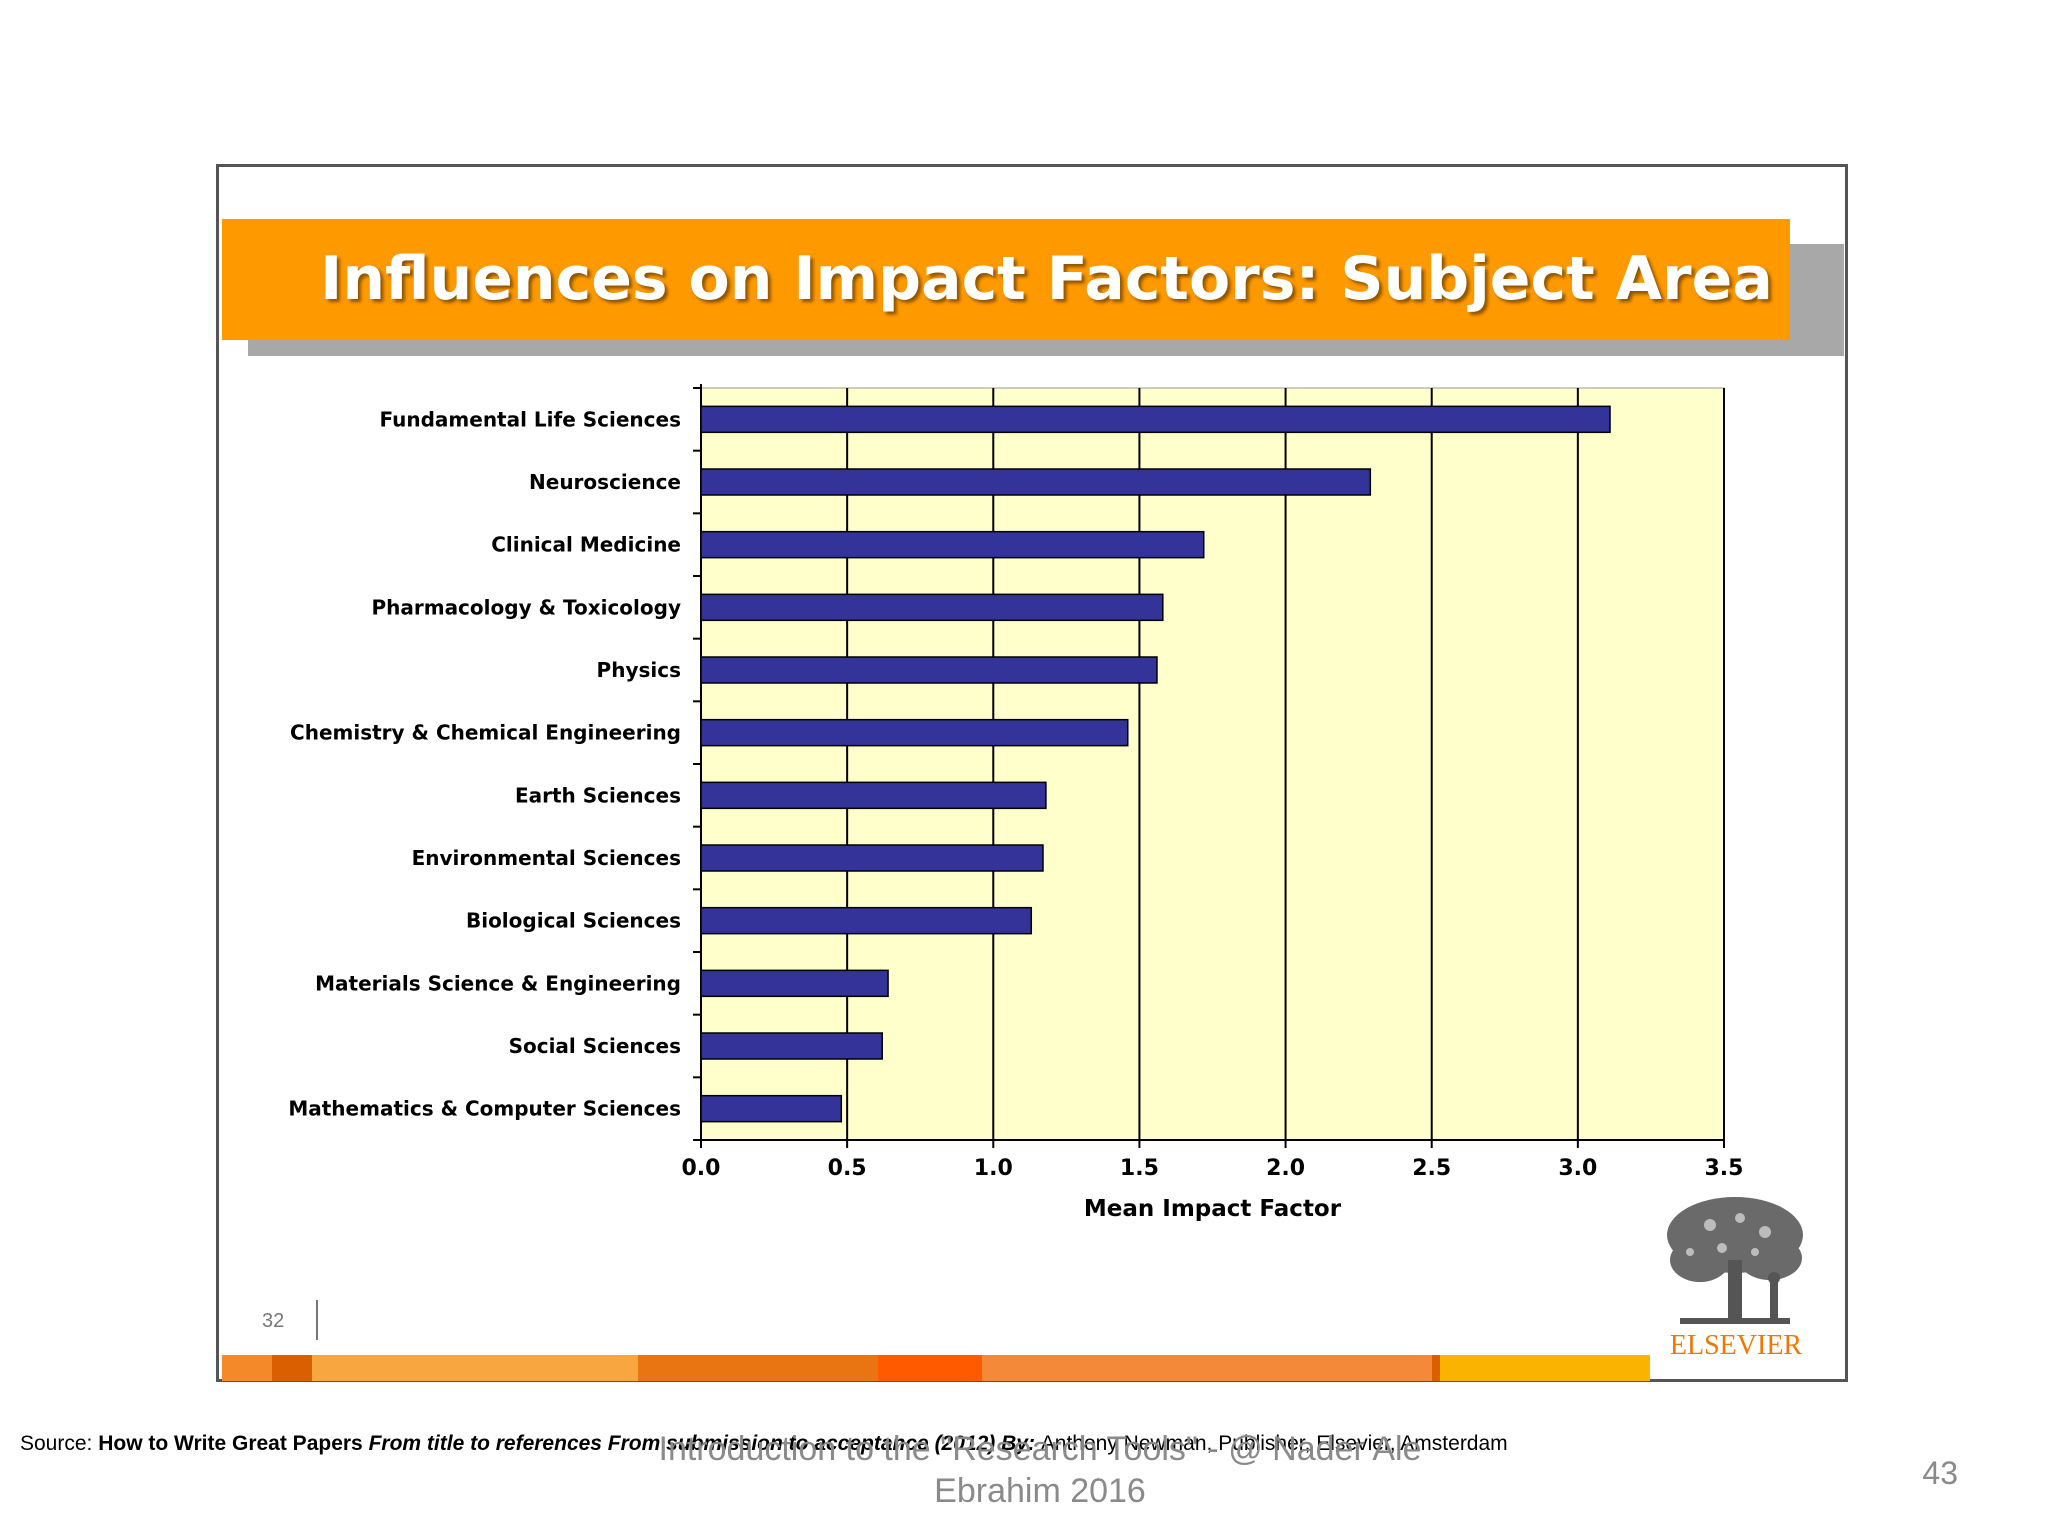 Image resolution: width=2048 pixels, height=1536 pixels. I want to click on slide-number-divider, so click(317, 1320).